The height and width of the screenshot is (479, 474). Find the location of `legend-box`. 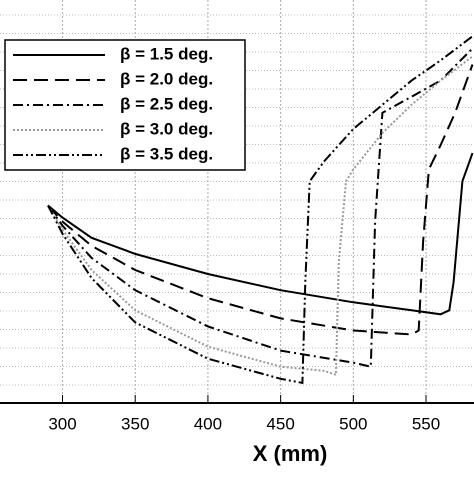

legend-box is located at coordinates (125, 105).